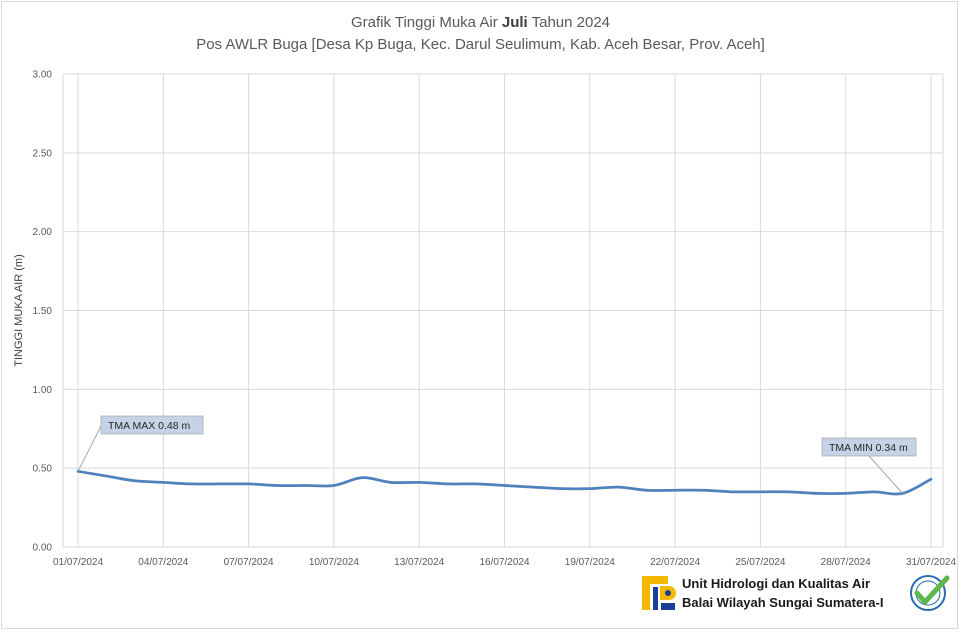  I want to click on x-tick-label: 25/07/2024, so click(760, 562).